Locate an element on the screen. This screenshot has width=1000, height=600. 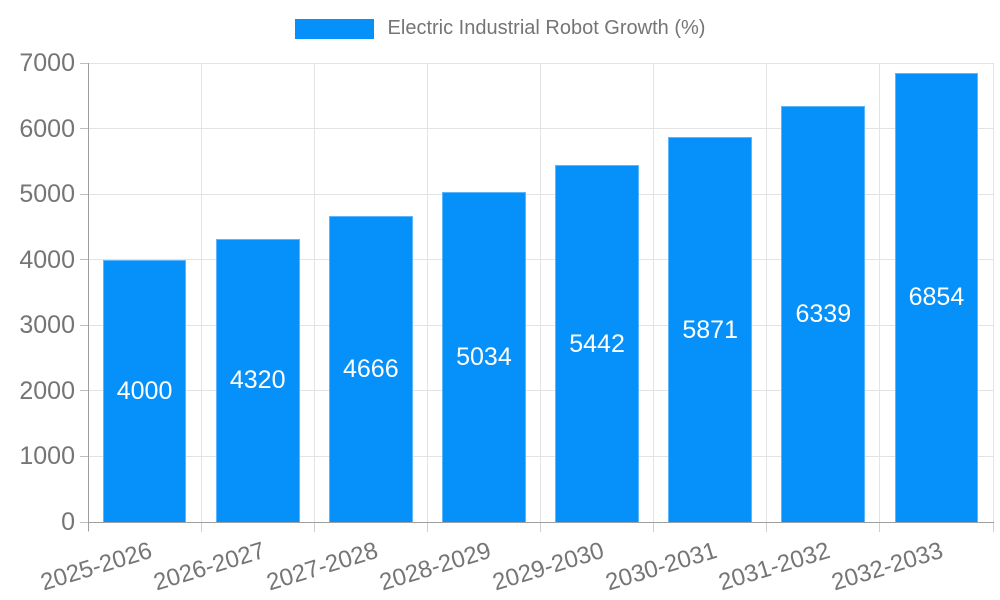
bar-value-label: 5034 is located at coordinates (484, 356).